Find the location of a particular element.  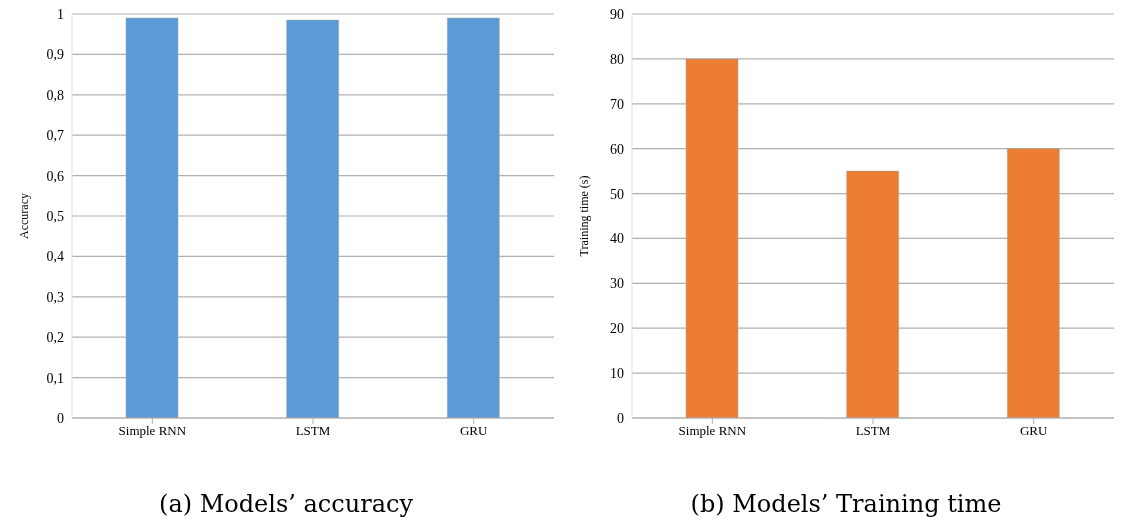

y-tick-label: 0,4 is located at coordinates (55, 257).